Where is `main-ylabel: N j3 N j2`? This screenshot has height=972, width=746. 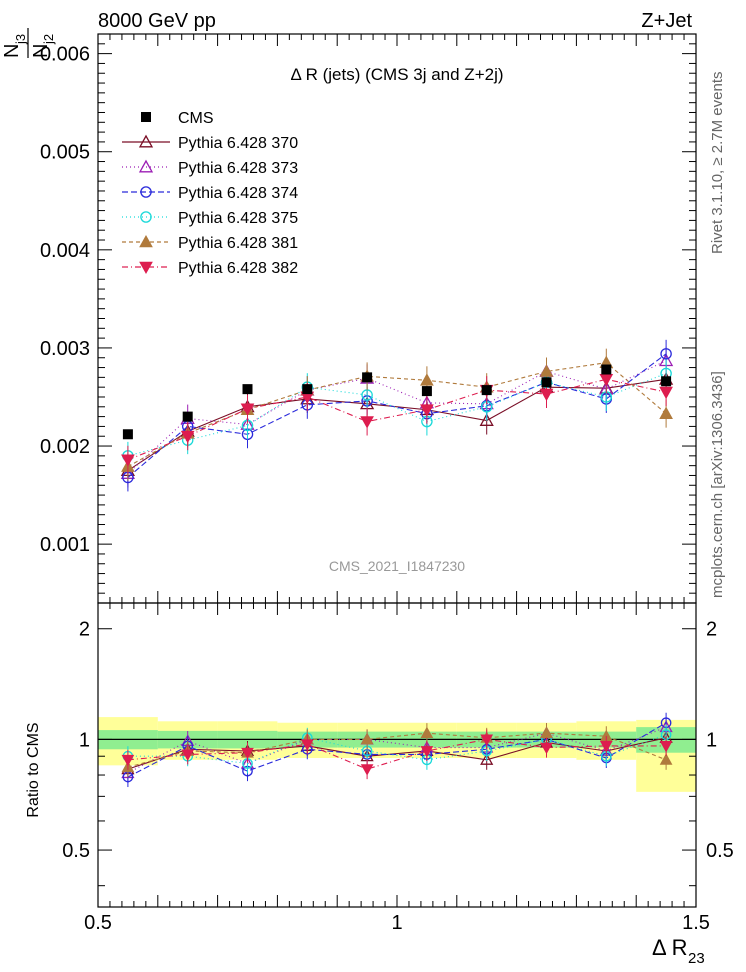 main-ylabel: N j3 N j2 is located at coordinates (28, 43).